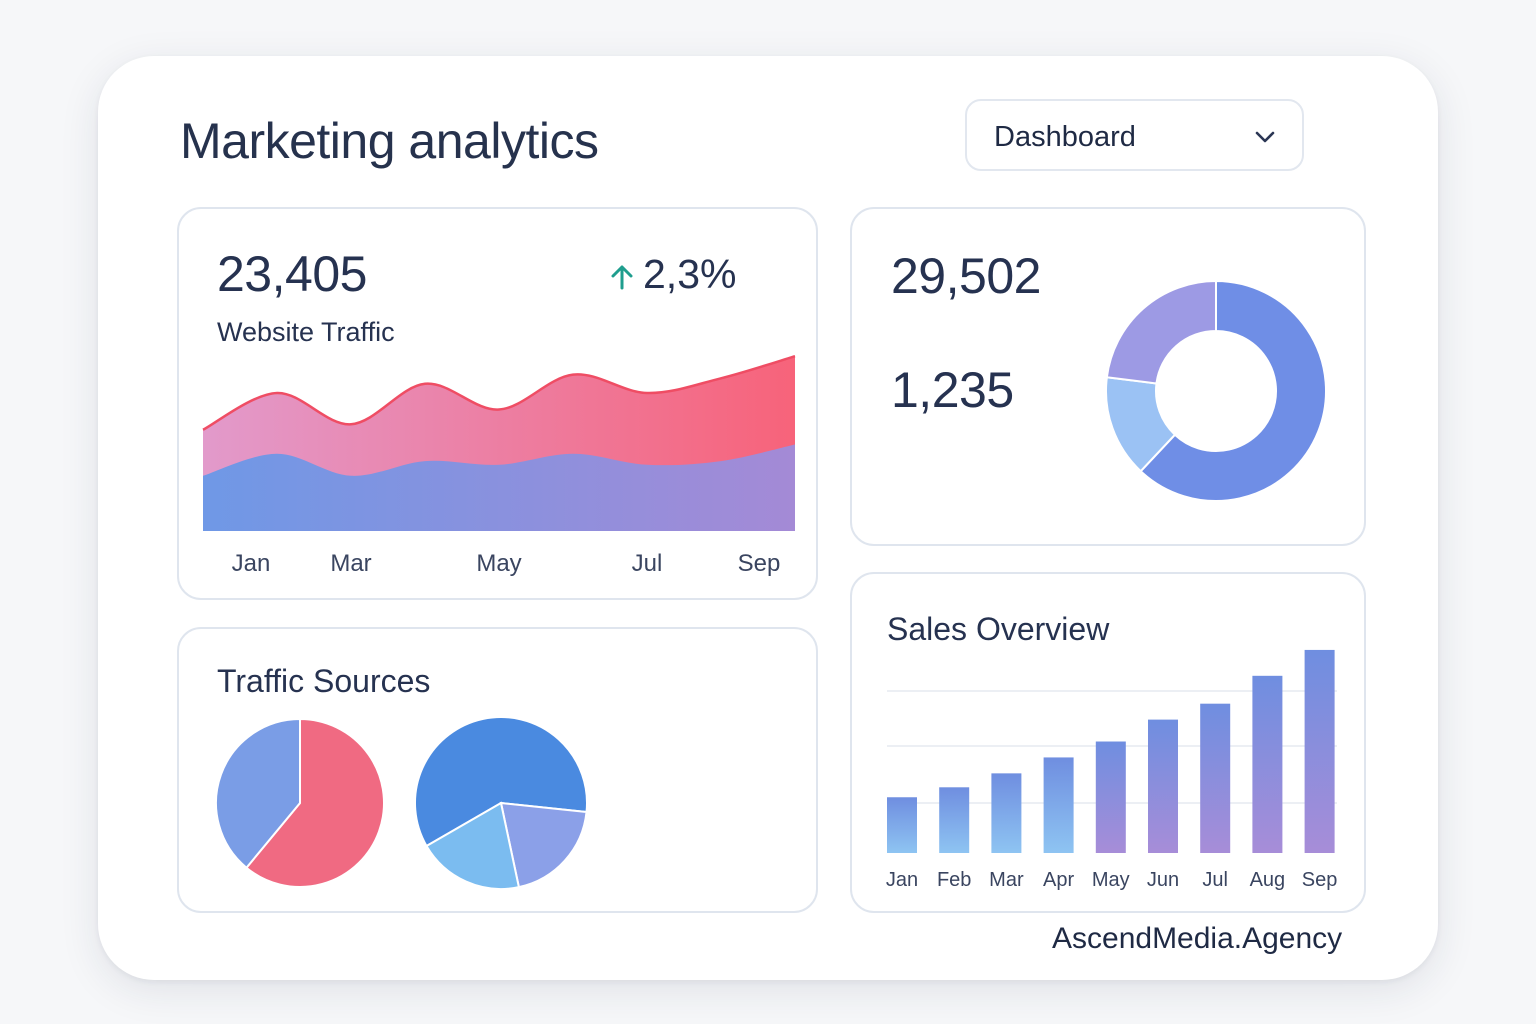 Image resolution: width=1536 pixels, height=1024 pixels. I want to click on view-select: Dashboard, so click(1134, 135).